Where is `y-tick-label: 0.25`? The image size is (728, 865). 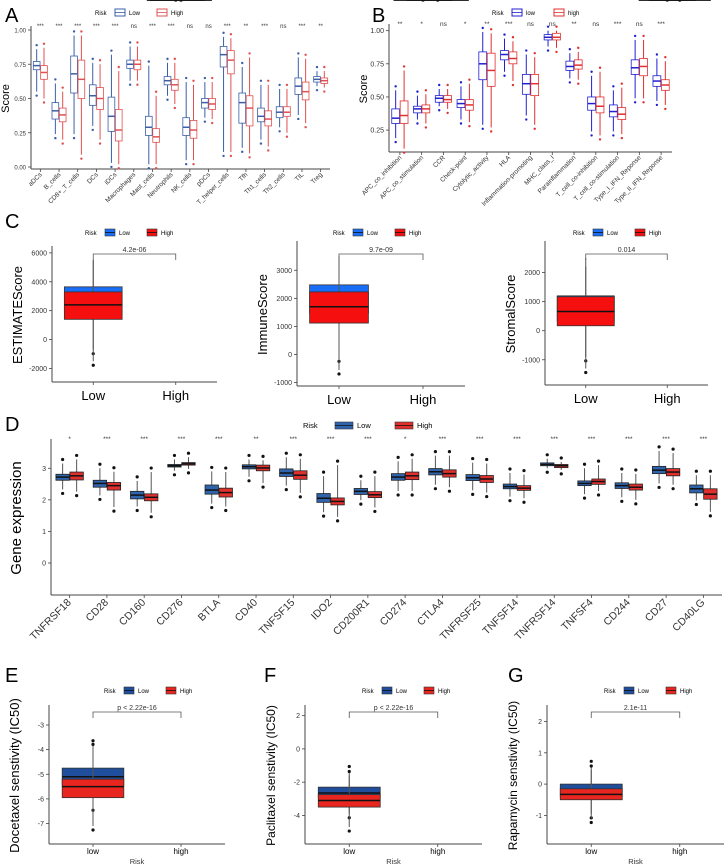 y-tick-label: 0.25 is located at coordinates (20, 134).